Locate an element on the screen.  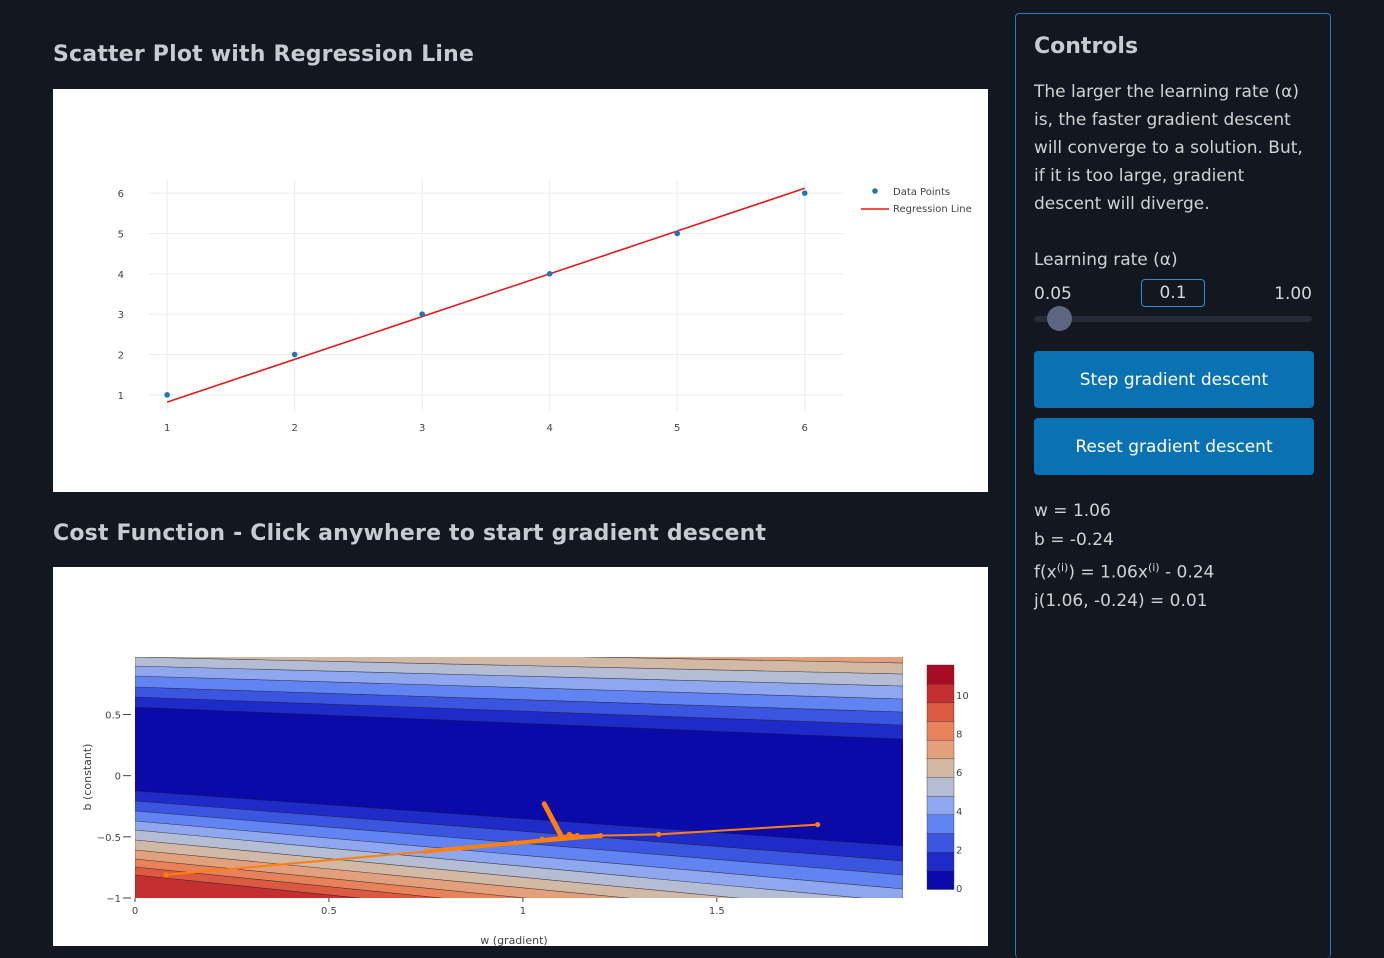
scatter-plot-title: Scatter Plot with Regression Line is located at coordinates (264, 54).